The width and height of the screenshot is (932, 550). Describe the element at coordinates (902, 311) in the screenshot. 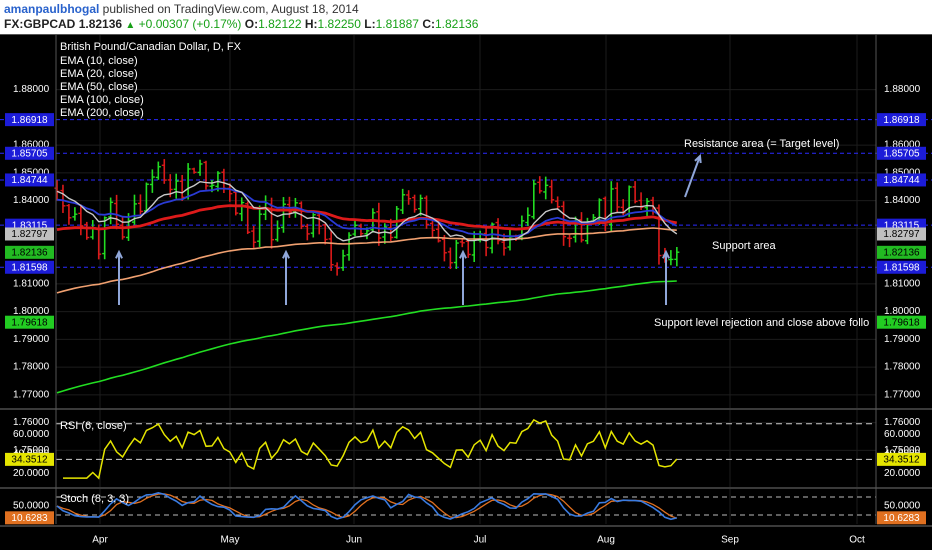

I see `right-price-tick: 1.80000` at that location.